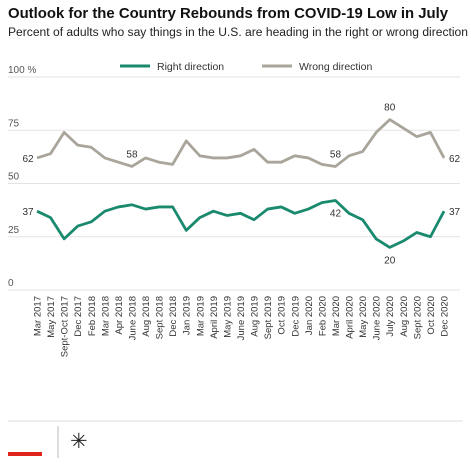 The height and width of the screenshot is (471, 471). I want to click on x-tick-label: Mar 2019, so click(200, 316).